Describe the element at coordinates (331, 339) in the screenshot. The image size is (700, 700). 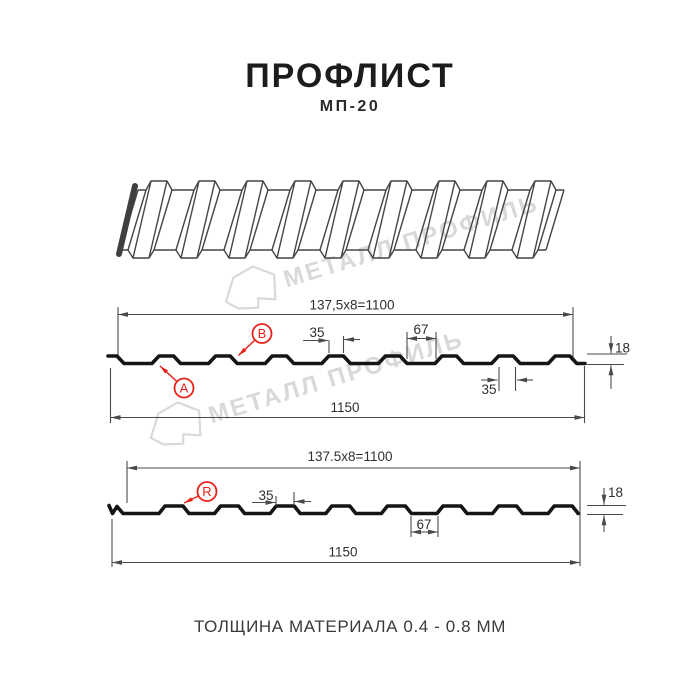
I see `dim-rib-top-front: 35` at that location.